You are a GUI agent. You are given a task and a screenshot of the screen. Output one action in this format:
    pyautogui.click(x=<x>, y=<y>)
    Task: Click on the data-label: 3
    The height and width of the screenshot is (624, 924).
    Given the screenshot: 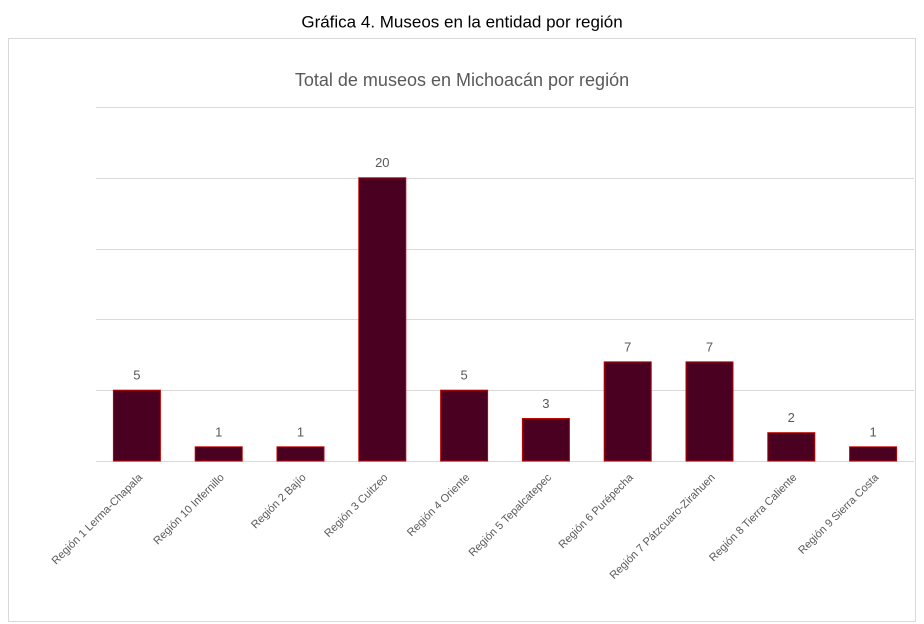 What is the action you would take?
    pyautogui.click(x=545, y=403)
    